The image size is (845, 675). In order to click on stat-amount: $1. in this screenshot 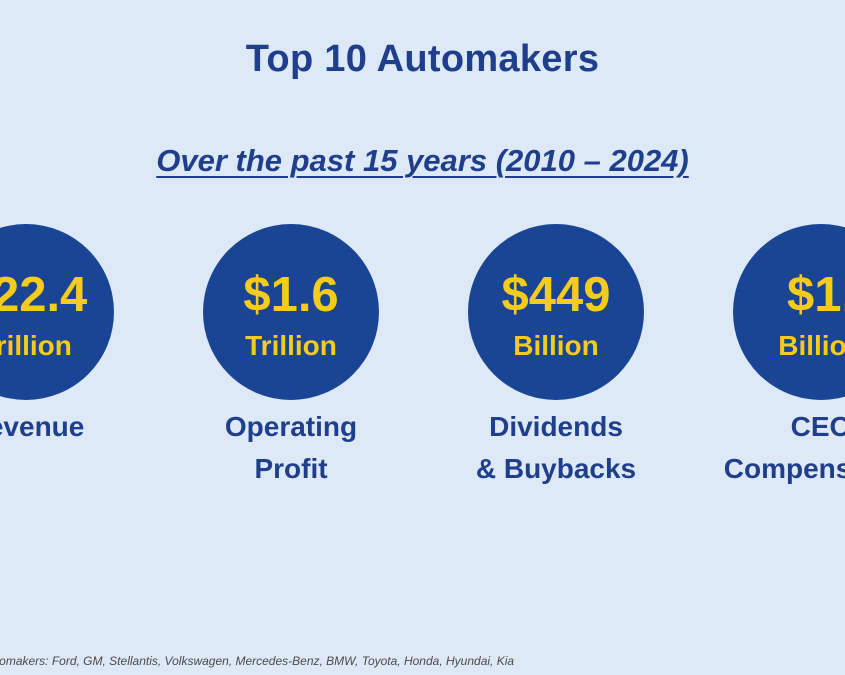, I will do `click(815, 295)`.